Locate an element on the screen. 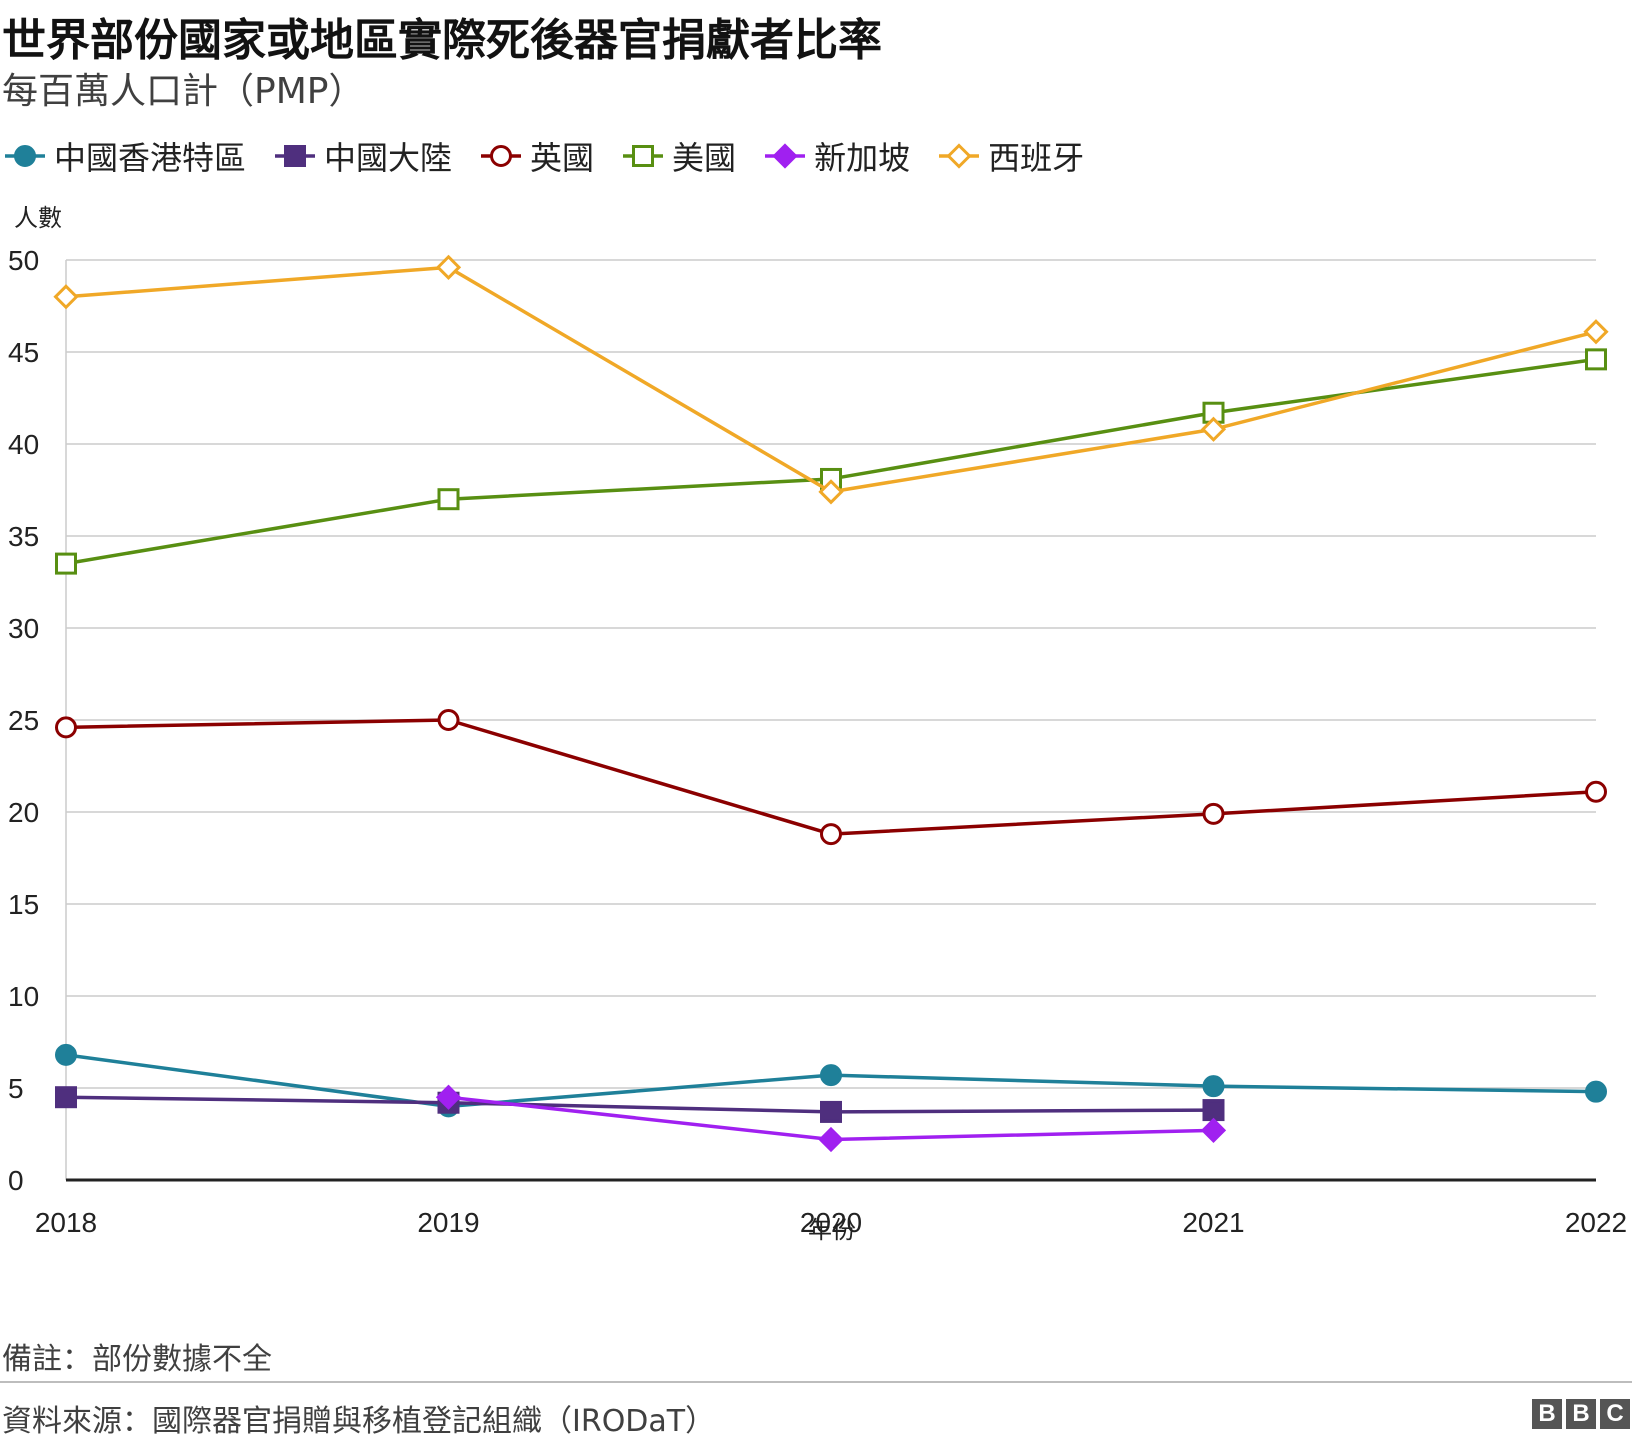 The image size is (1632, 1440). x-tick-label: 2020 is located at coordinates (831, 1222).